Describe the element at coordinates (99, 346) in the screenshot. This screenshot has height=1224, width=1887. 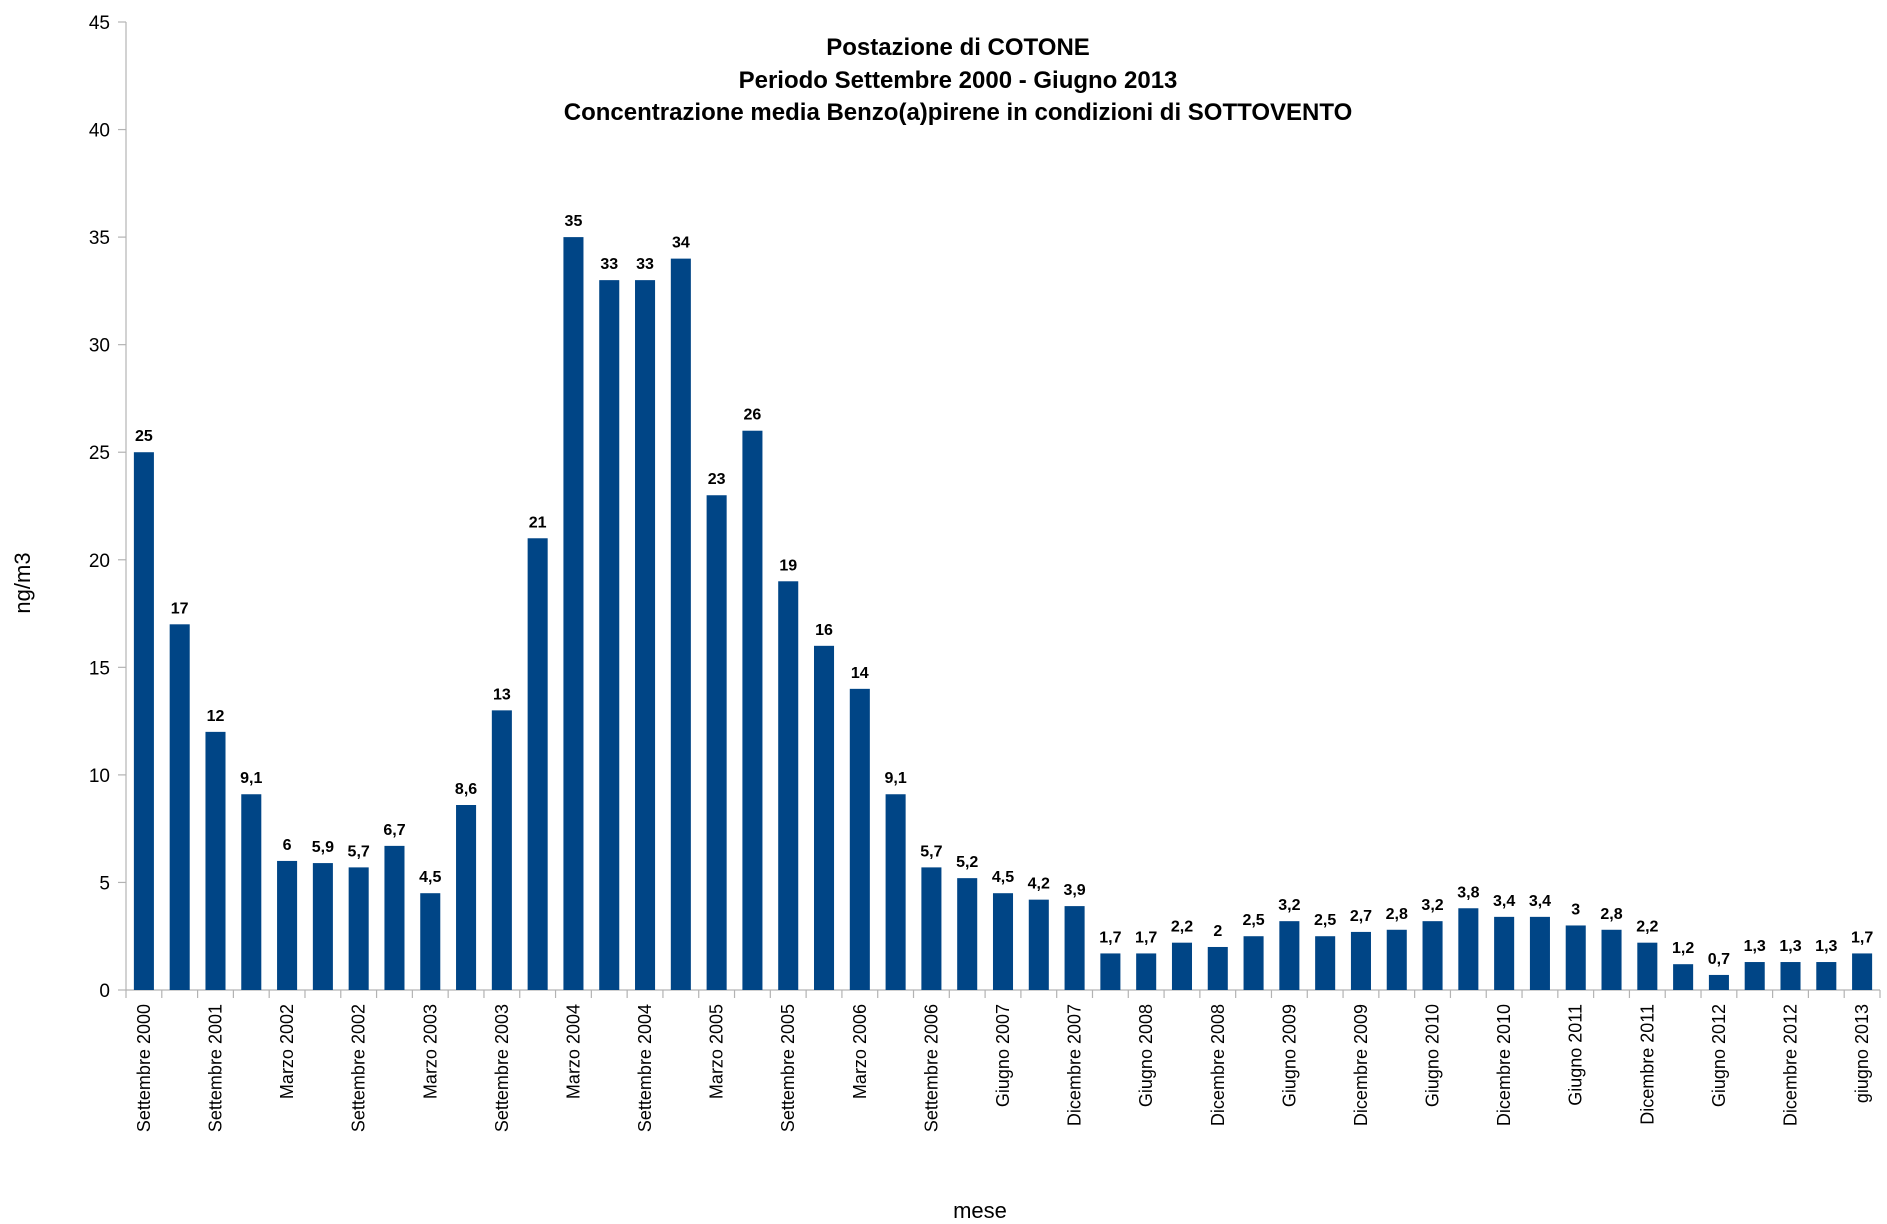
I see `y-tick-label: 30` at that location.